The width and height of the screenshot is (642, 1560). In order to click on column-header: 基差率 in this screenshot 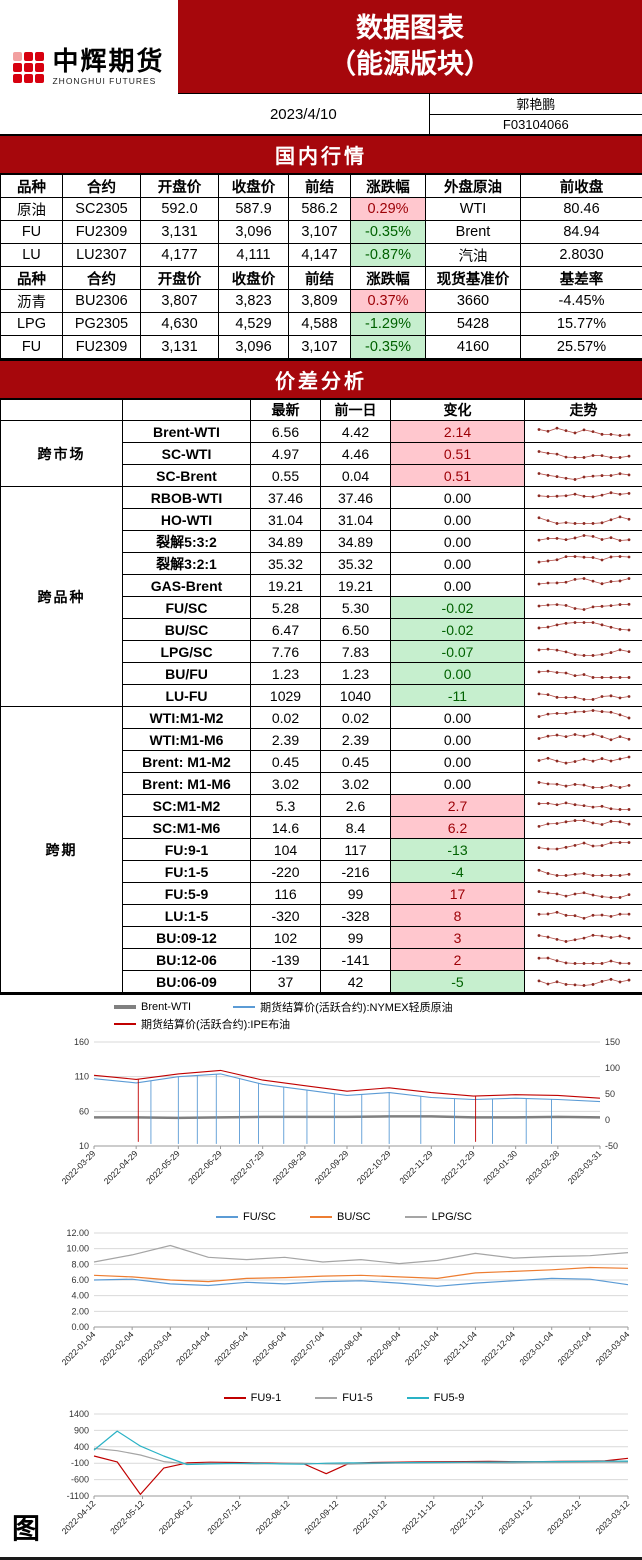, I will do `click(581, 278)`.